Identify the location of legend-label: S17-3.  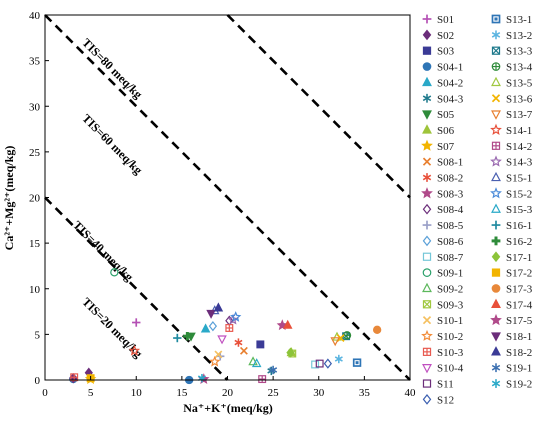
(519, 289).